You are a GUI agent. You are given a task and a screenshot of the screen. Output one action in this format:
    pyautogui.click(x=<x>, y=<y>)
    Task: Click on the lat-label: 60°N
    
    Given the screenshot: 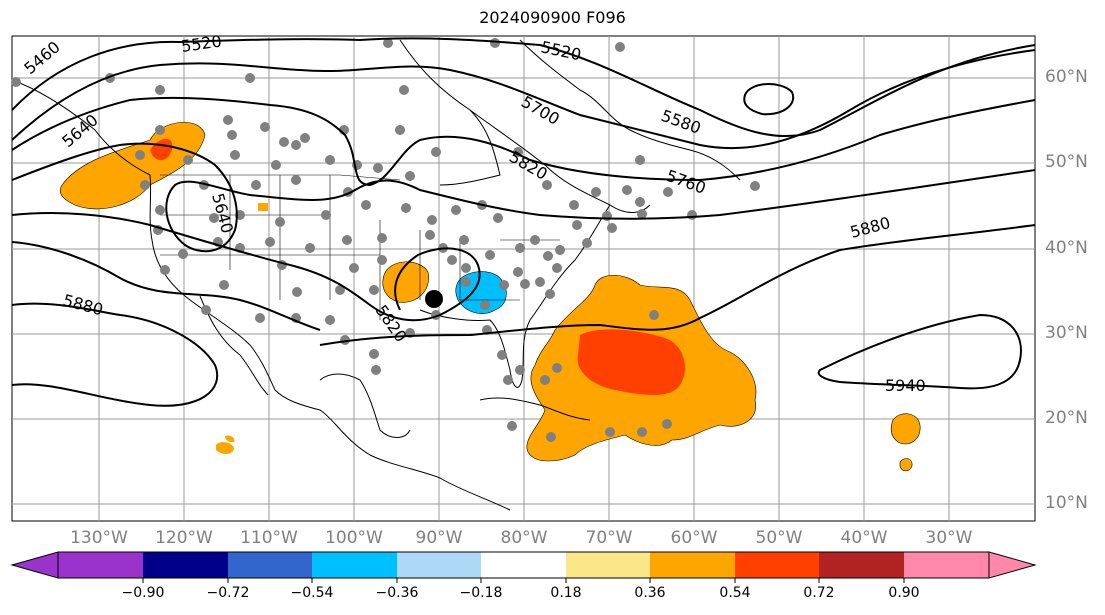 What is the action you would take?
    pyautogui.click(x=1066, y=77)
    